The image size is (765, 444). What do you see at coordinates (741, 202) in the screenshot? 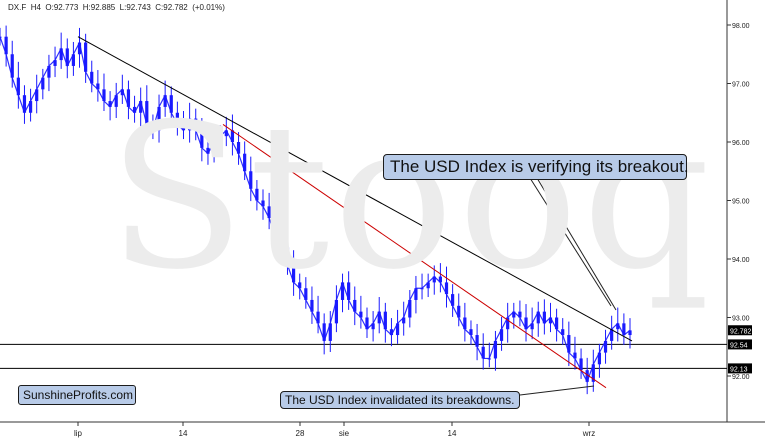
I see `y-tick-label: 95.00` at bounding box center [741, 202].